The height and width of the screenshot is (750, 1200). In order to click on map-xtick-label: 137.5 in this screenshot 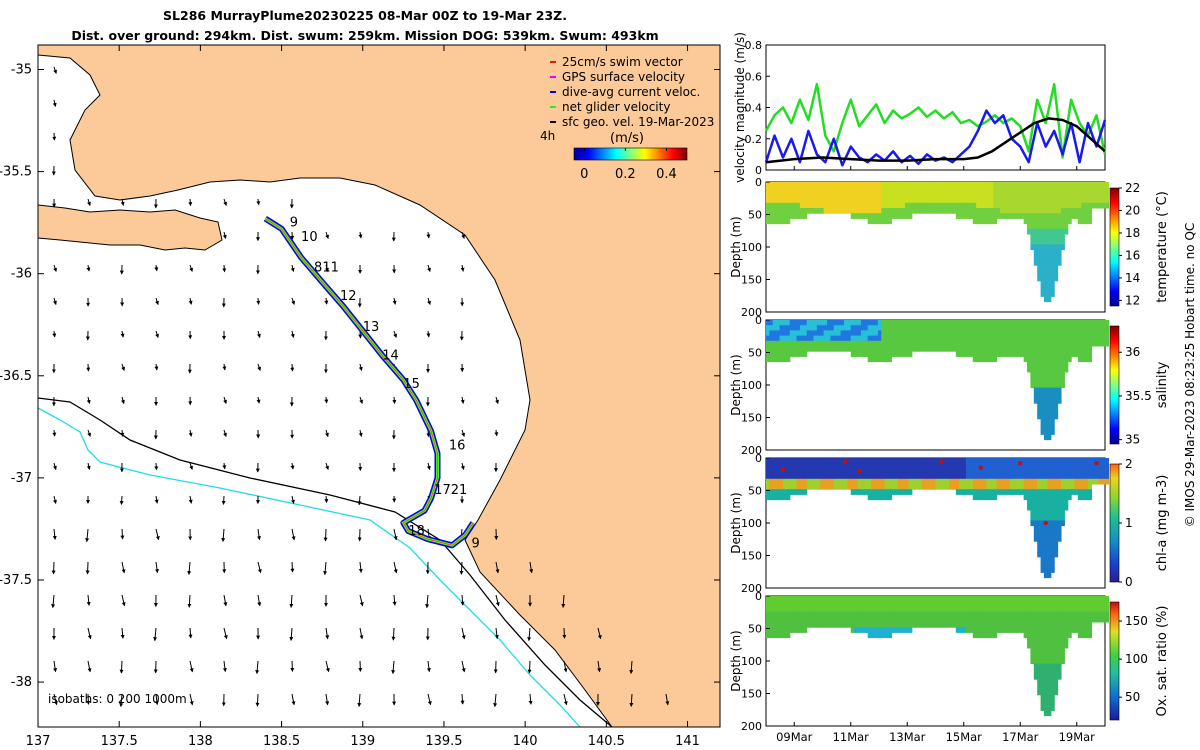, I will do `click(119, 741)`.